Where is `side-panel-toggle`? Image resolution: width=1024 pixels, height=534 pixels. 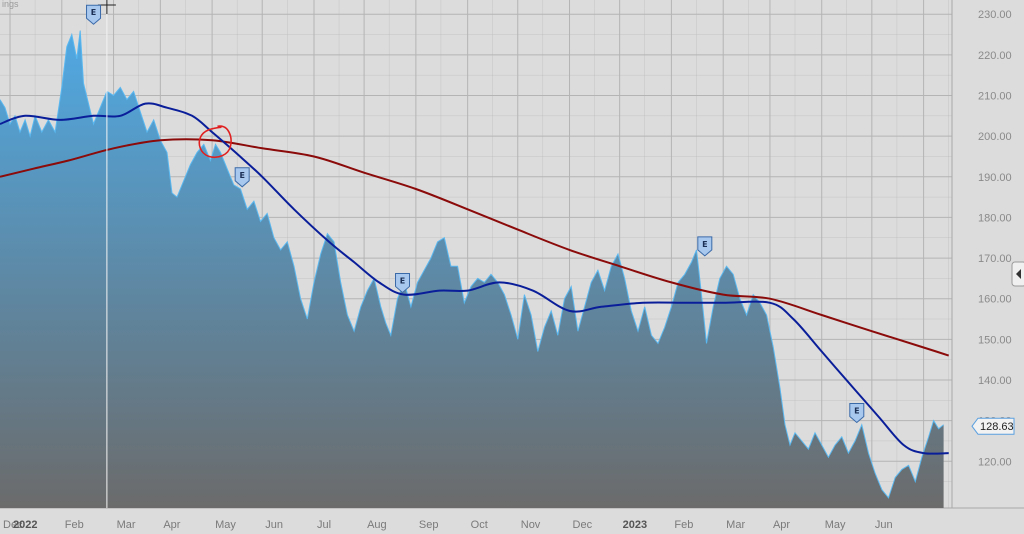 side-panel-toggle is located at coordinates (1017, 274).